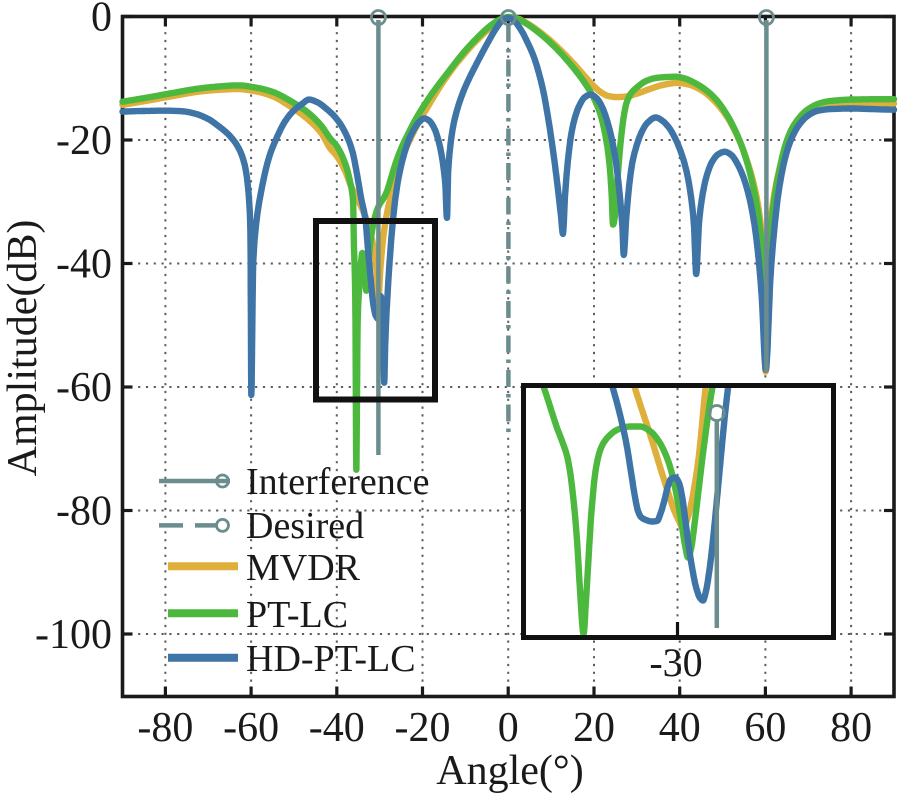 The image size is (900, 800). What do you see at coordinates (73, 635) in the screenshot?
I see `svg-text: -100` at bounding box center [73, 635].